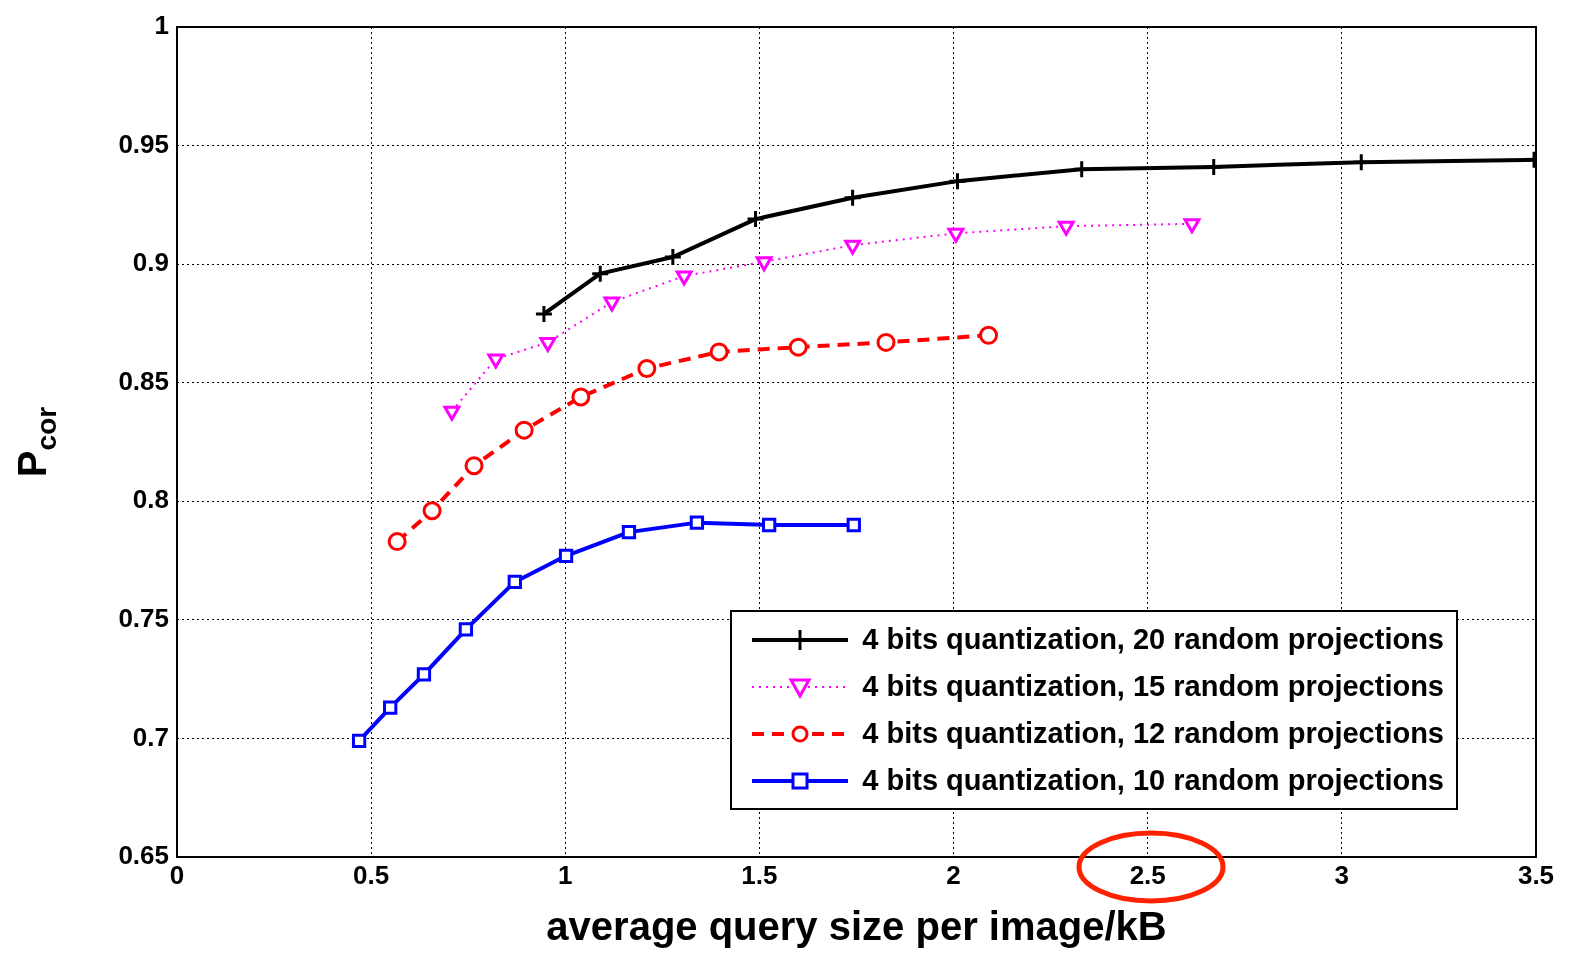 The image size is (1573, 957). Describe the element at coordinates (953, 874) in the screenshot. I see `x-tick-label: 2` at that location.